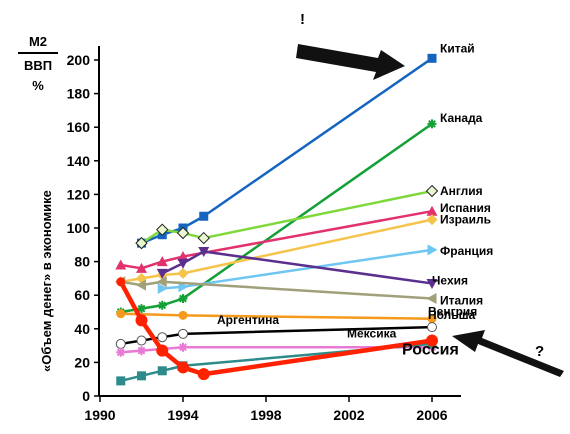 This screenshot has width=570, height=434. I want to click on y-tick-label: 160, so click(79, 127).